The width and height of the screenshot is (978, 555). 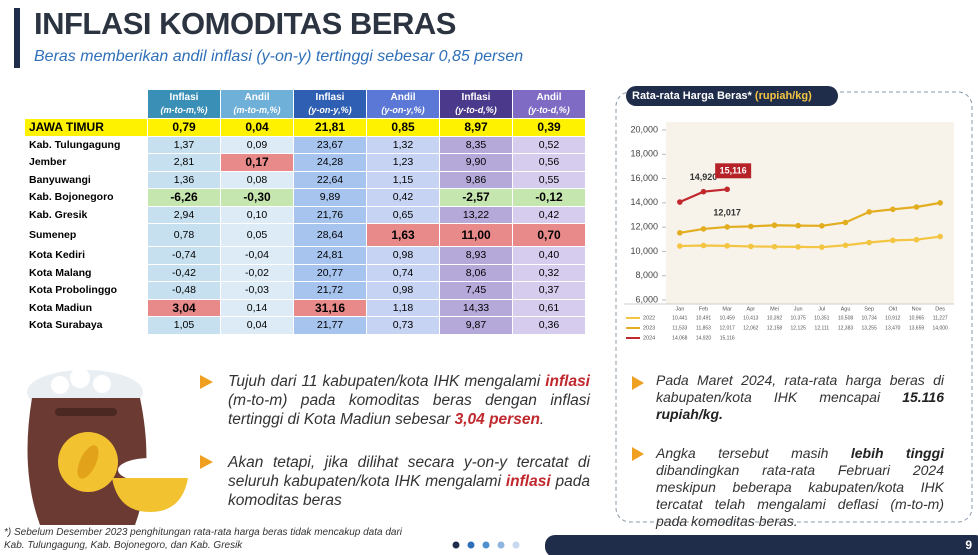 I want to click on data-table-value: 10,459, so click(x=728, y=318).